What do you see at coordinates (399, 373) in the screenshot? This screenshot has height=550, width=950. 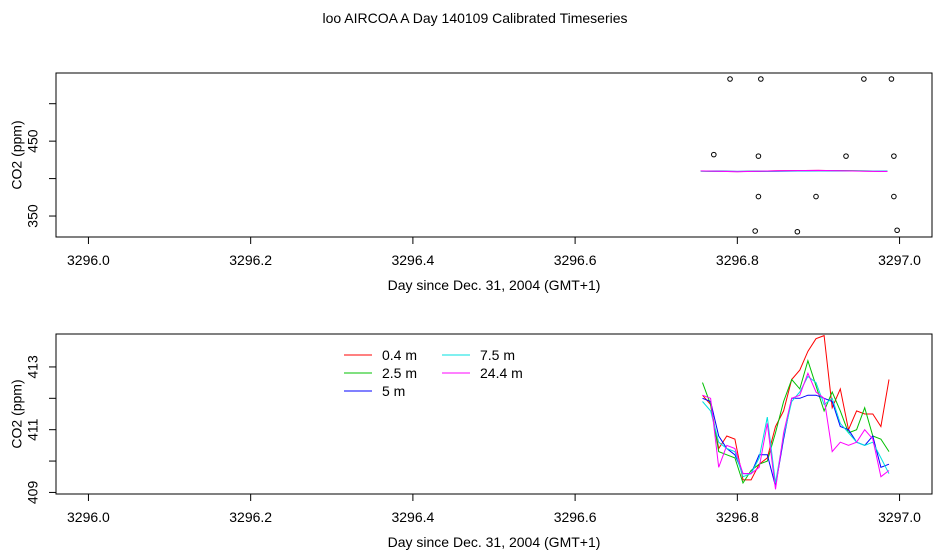 I see `panel2-legend-label: 2.5 m` at bounding box center [399, 373].